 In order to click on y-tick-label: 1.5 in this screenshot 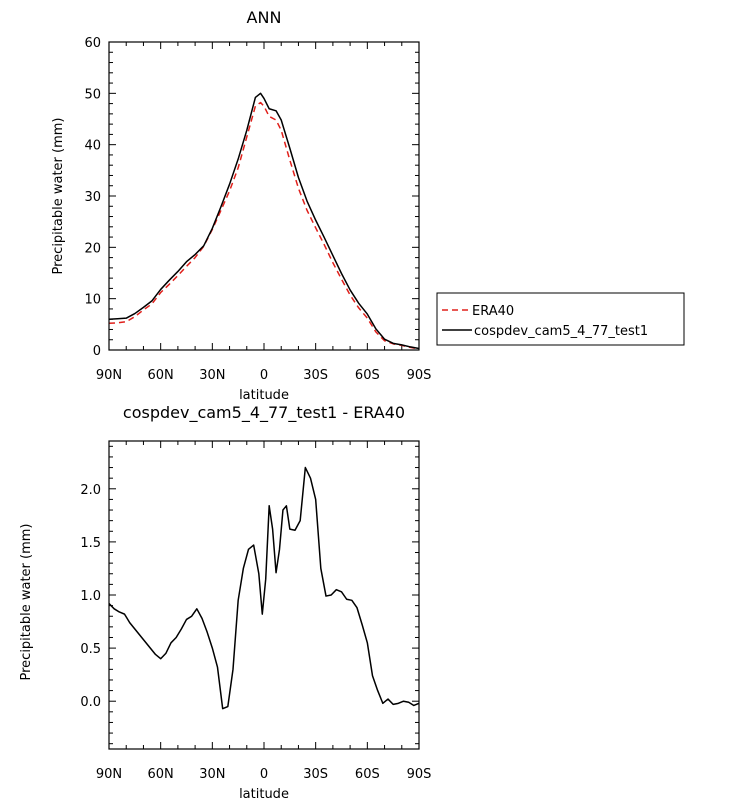, I will do `click(90, 543)`.